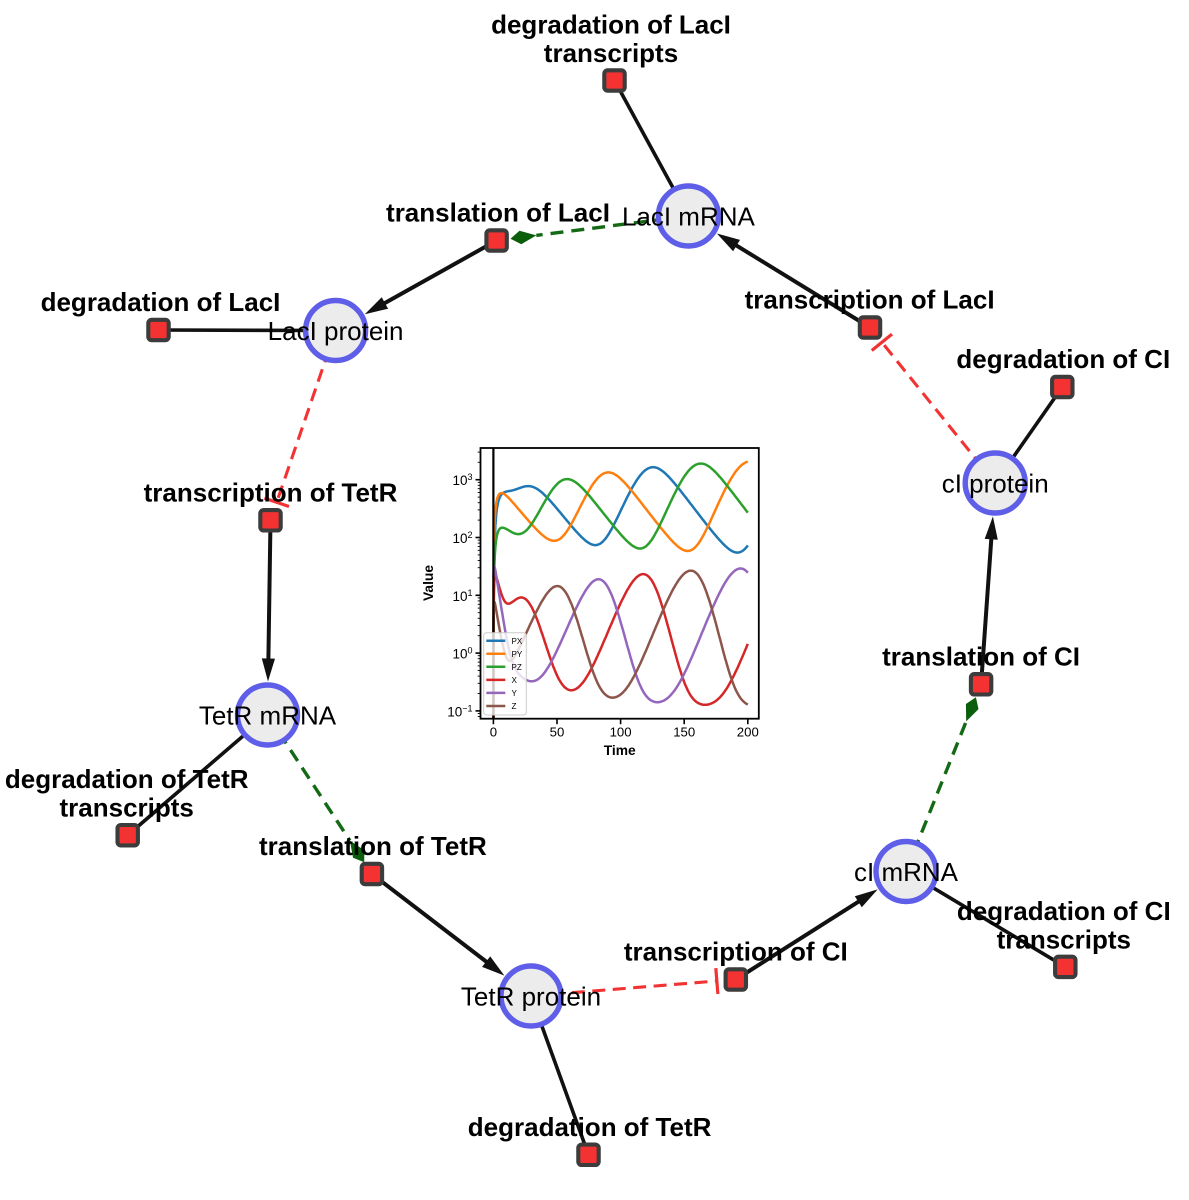  Describe the element at coordinates (620, 750) in the screenshot. I see `svg-text: Time` at that location.